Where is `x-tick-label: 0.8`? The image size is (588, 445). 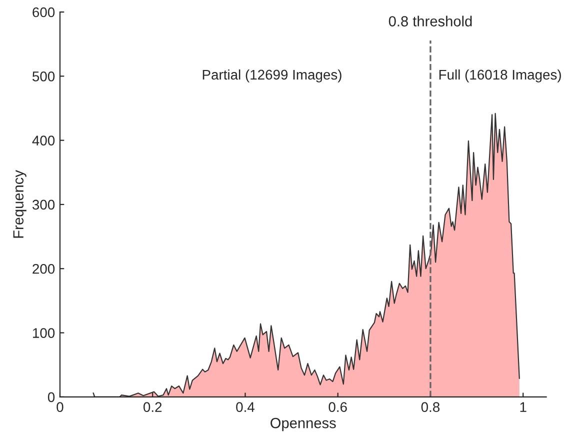
x-tick-label: 0.8 is located at coordinates (430, 407).